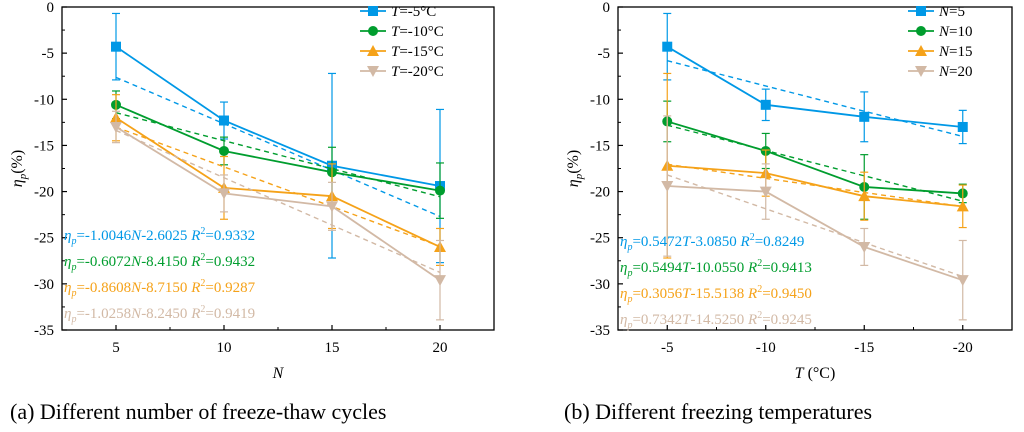 This screenshot has height=432, width=1024. What do you see at coordinates (396, 12) in the screenshot?
I see `legend-variable: T` at bounding box center [396, 12].